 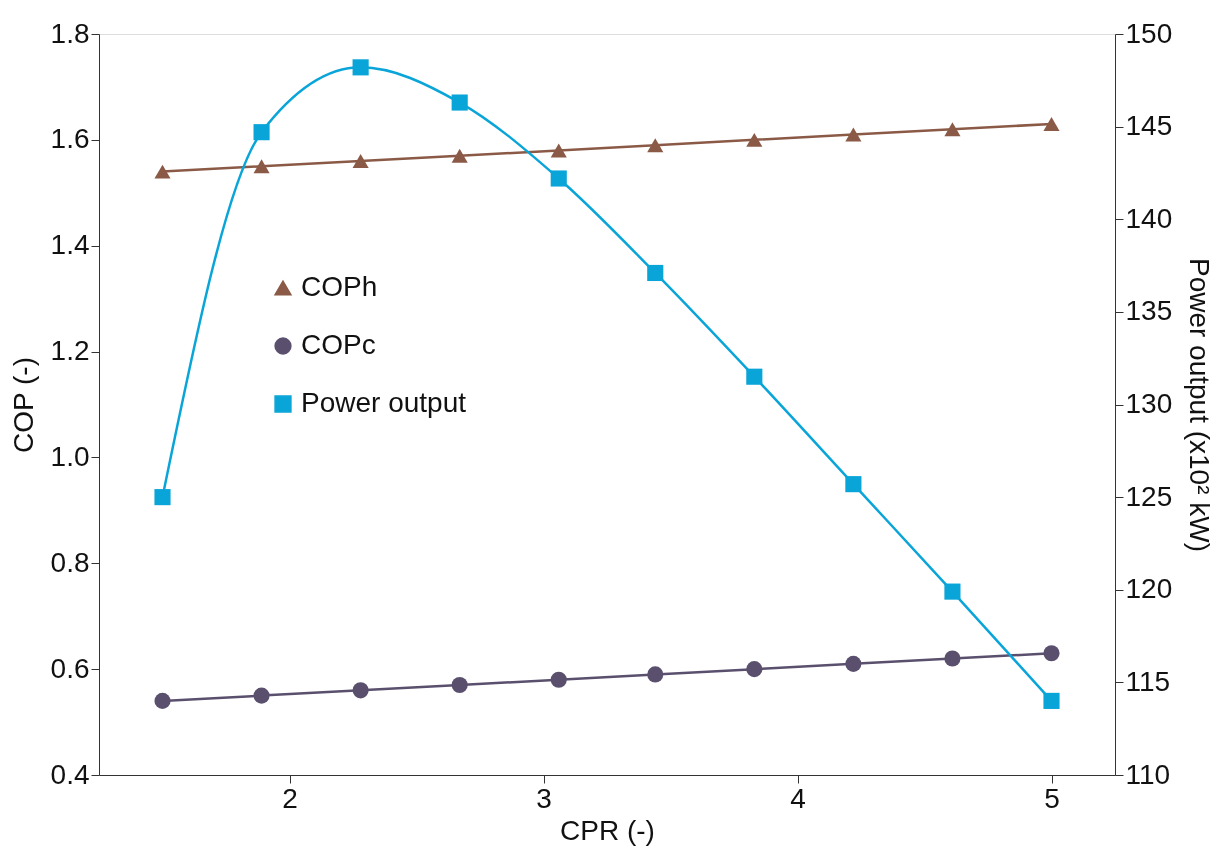 I want to click on y2-tick-label: 125, so click(x=1149, y=496).